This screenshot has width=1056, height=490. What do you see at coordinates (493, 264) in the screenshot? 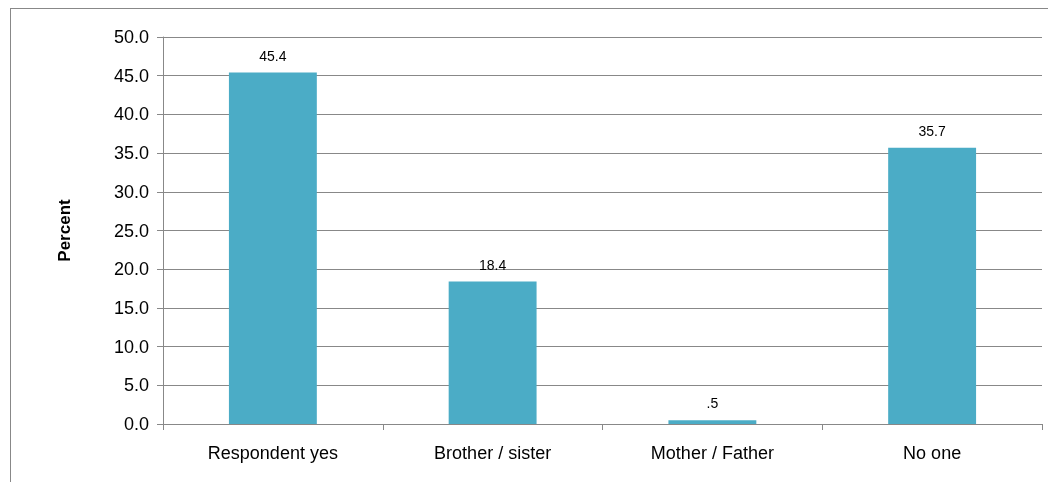
I see `data-label: 18.4` at bounding box center [493, 264].